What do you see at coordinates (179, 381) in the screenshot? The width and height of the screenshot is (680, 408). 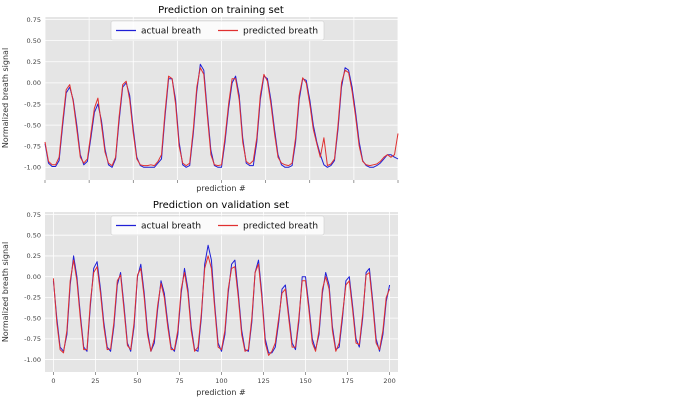 I see `x-tick-label: 75` at bounding box center [179, 381].